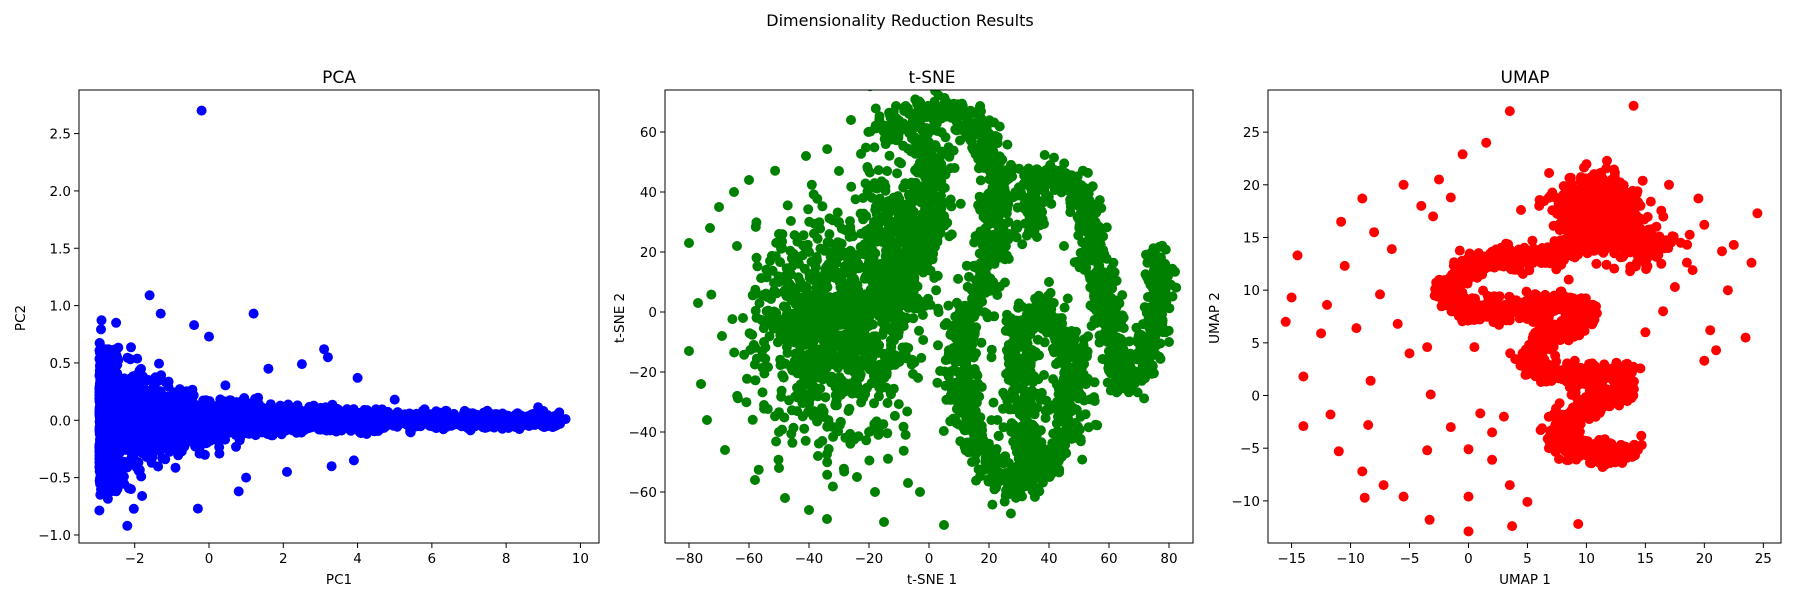 Image resolution: width=1800 pixels, height=600 pixels. I want to click on y-tick-label: 0.5, so click(60, 364).